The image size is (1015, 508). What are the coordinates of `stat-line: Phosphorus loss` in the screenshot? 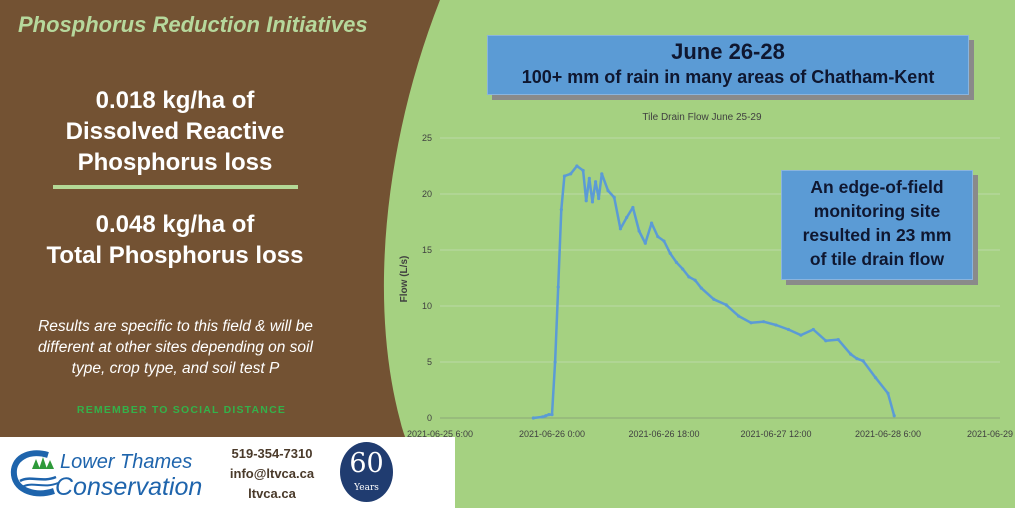 It's located at (175, 162).